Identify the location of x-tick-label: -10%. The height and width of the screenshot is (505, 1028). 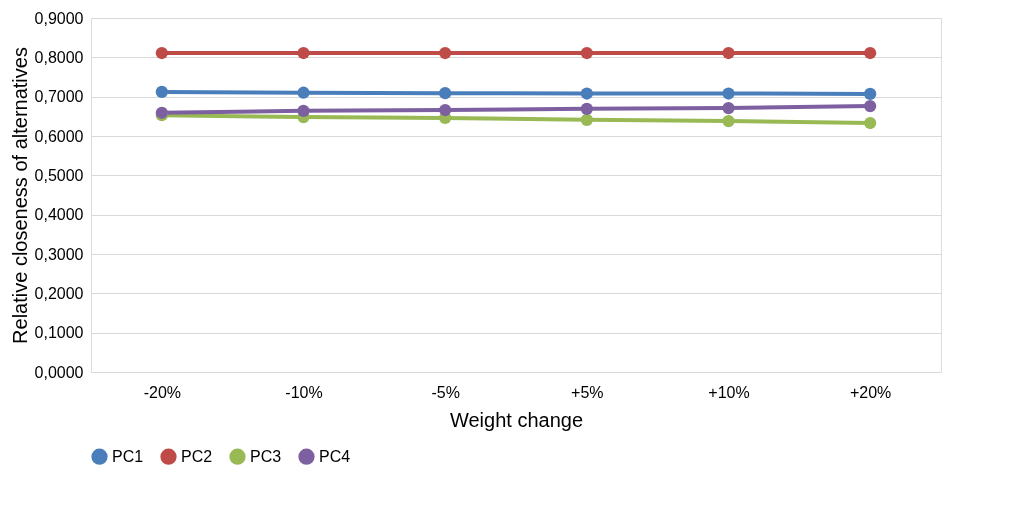
(304, 392).